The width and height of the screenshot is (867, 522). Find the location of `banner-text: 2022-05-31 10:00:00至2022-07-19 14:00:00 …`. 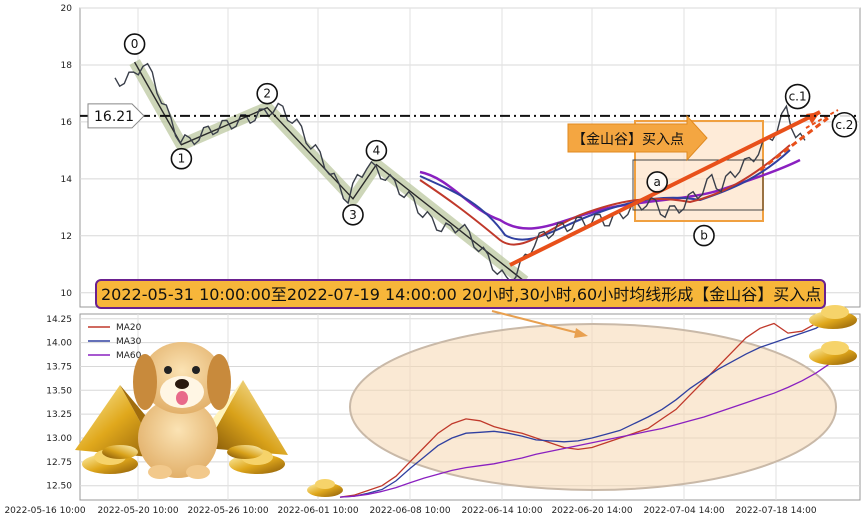

banner-text: 2022-05-31 10:00:00至2022-07-19 14:00:00 … is located at coordinates (461, 294).